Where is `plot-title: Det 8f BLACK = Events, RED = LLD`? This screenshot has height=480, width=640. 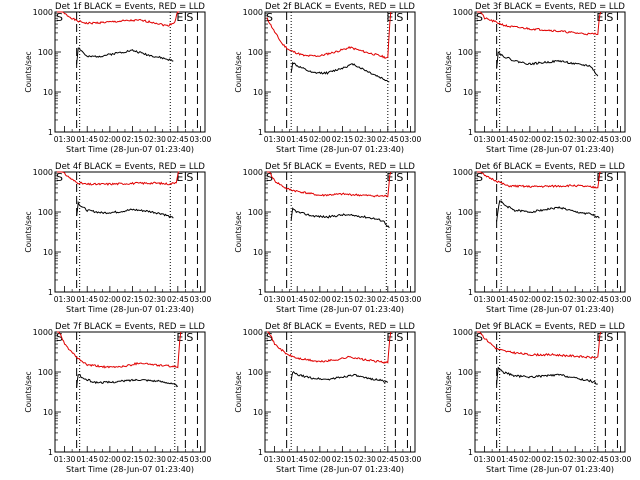 plot-title: Det 8f BLACK = Events, RED = LLD is located at coordinates (340, 327).